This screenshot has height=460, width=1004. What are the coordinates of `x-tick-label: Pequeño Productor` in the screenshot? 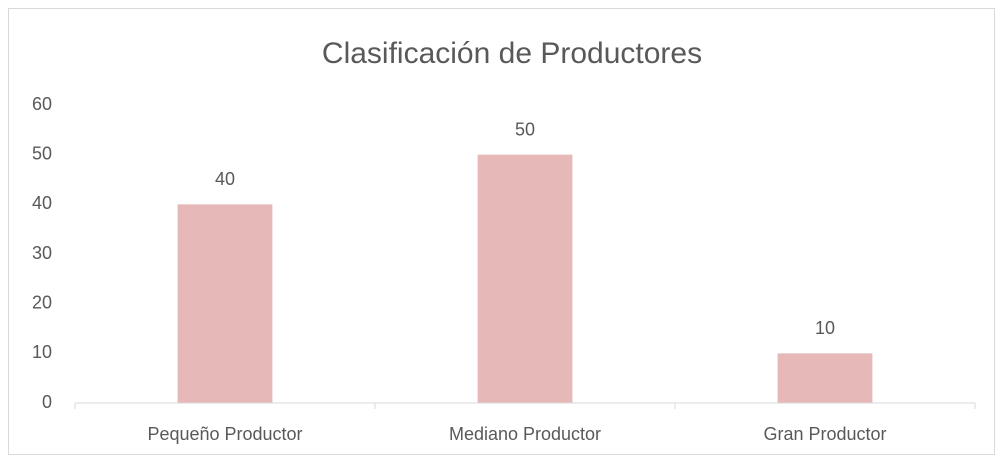 It's located at (224, 434).